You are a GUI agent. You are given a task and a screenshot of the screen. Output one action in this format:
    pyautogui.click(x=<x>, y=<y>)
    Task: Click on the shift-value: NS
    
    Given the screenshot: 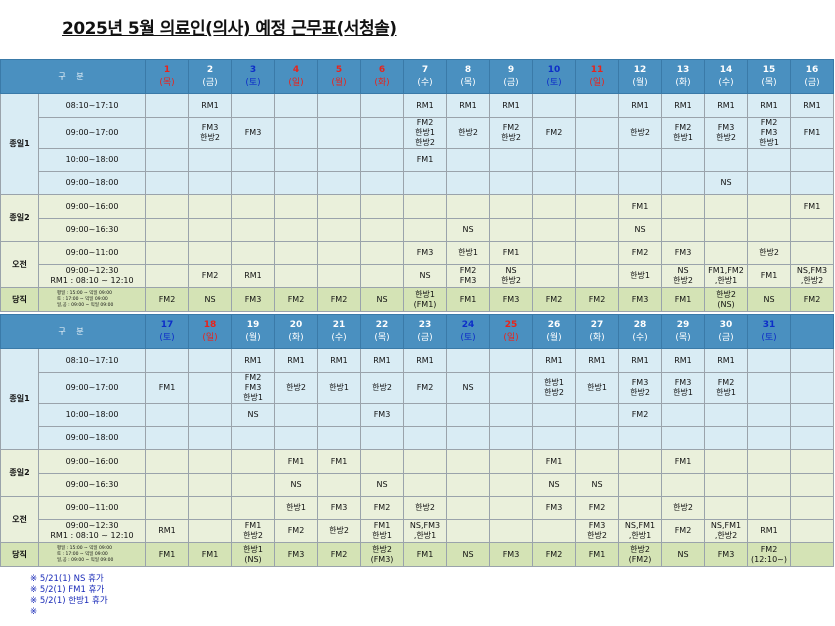 What is the action you would take?
    pyautogui.click(x=382, y=299)
    